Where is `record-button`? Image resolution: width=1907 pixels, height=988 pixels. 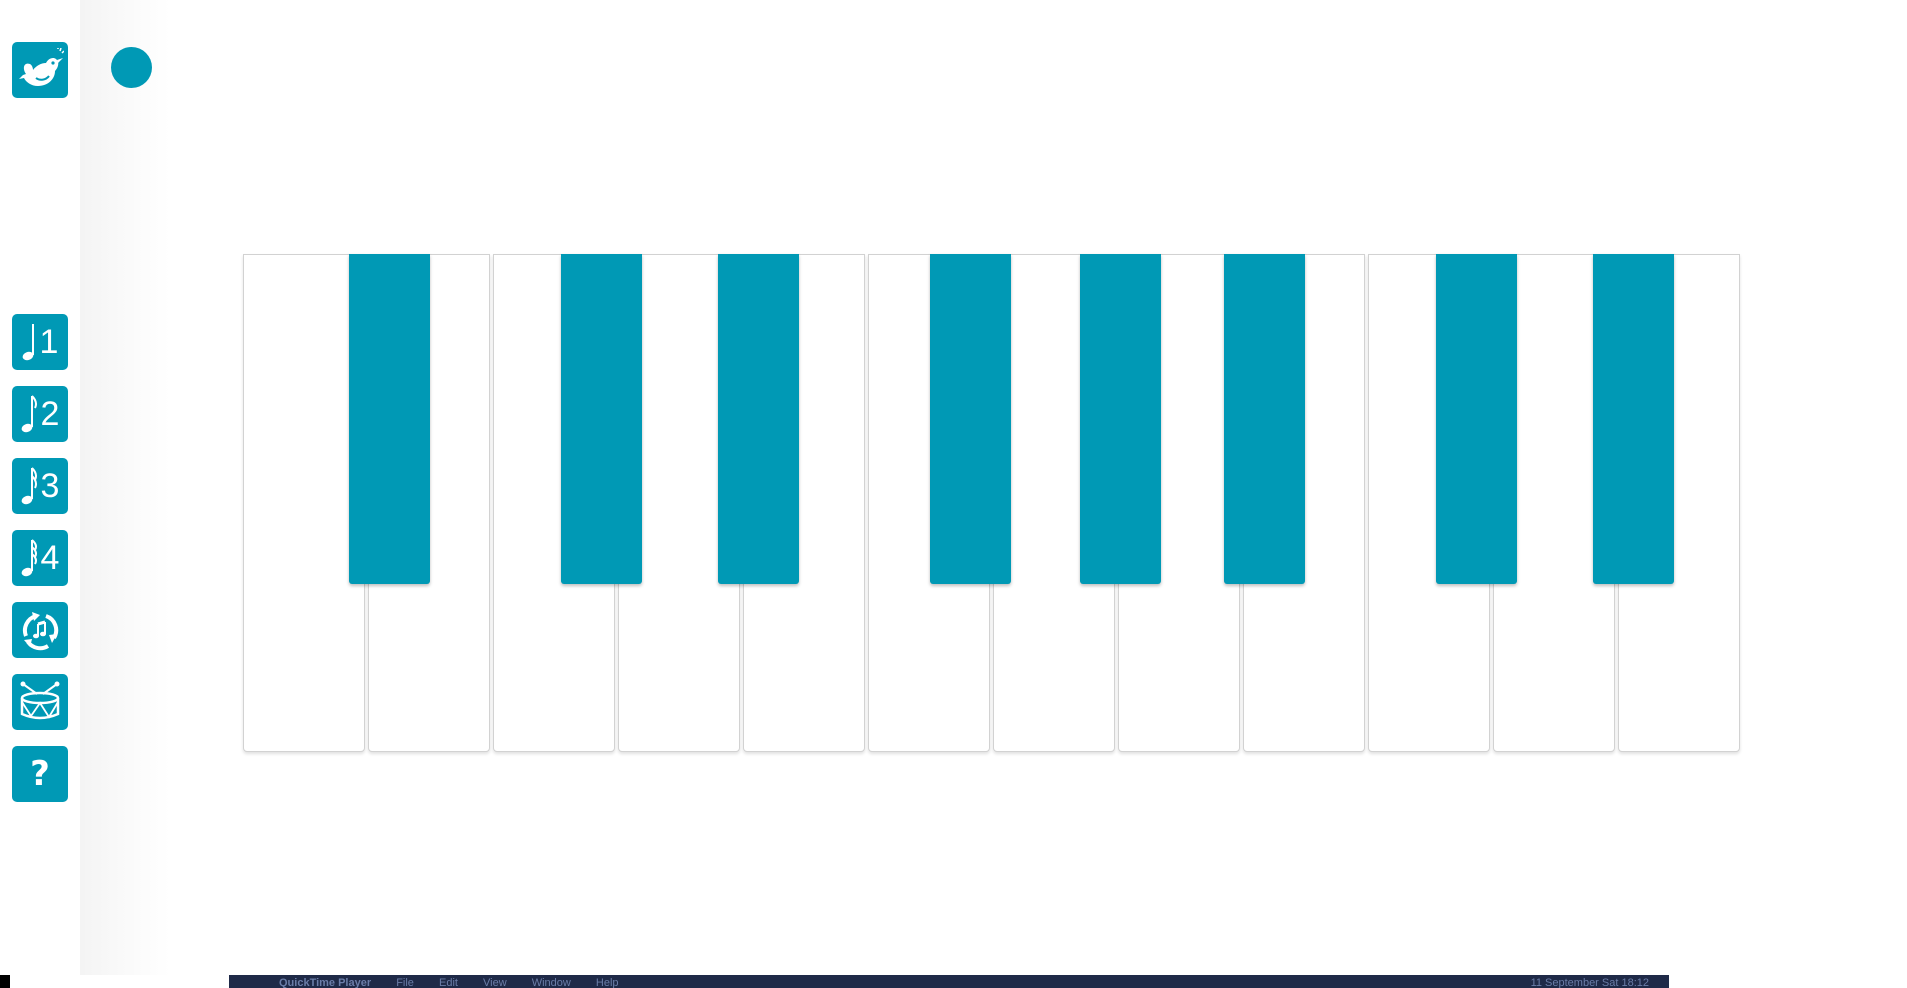 record-button is located at coordinates (131, 67).